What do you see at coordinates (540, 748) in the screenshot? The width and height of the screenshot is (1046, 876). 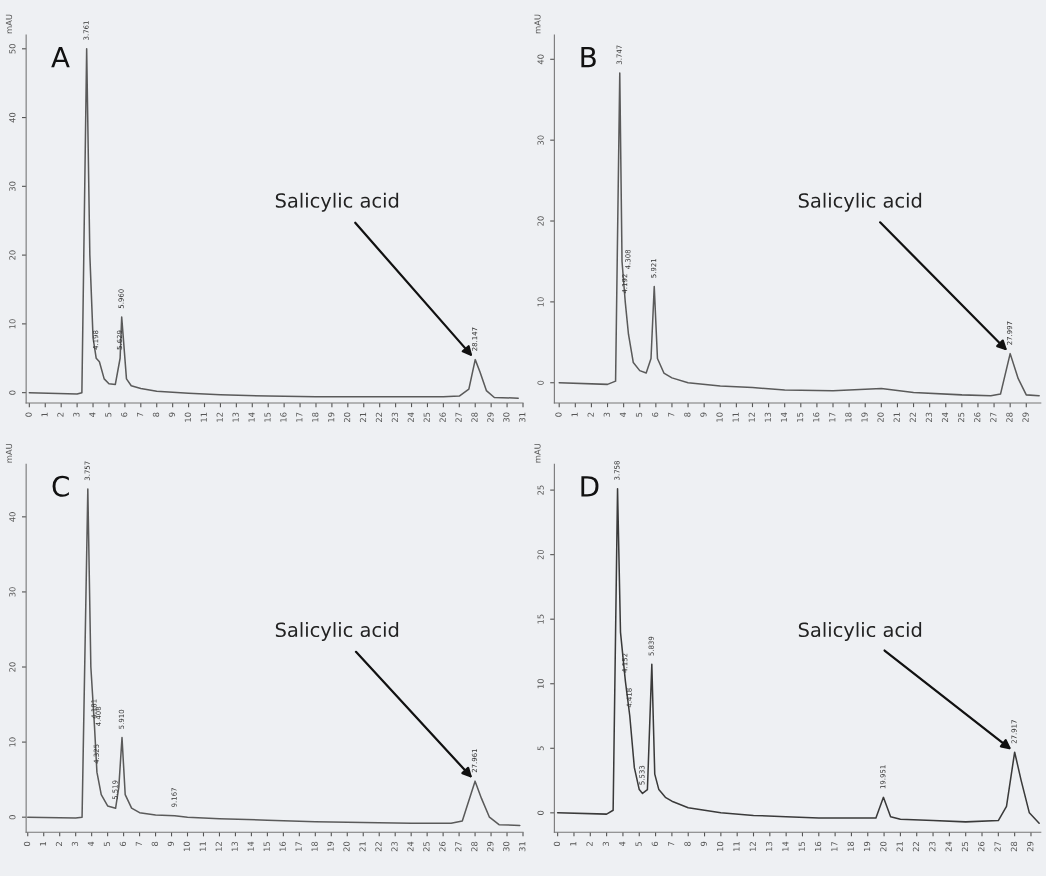 I see `y-tick-label: 5` at bounding box center [540, 748].